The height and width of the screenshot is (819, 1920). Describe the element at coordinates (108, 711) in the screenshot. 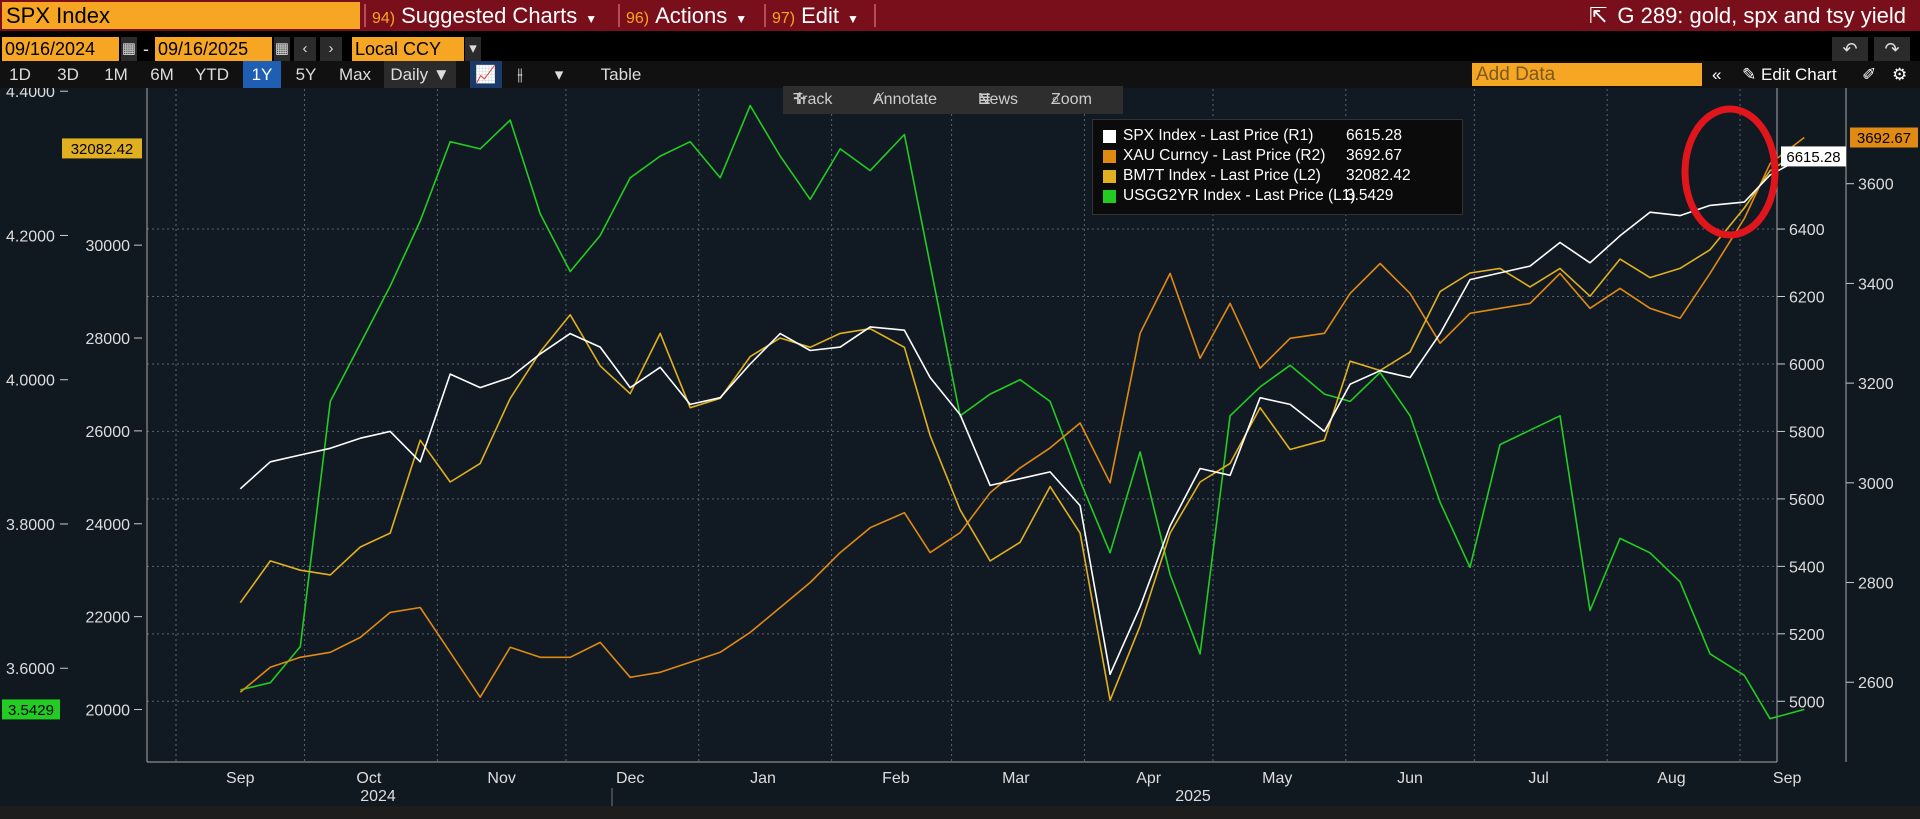

I see `y-tick-label-l2: 20000` at that location.